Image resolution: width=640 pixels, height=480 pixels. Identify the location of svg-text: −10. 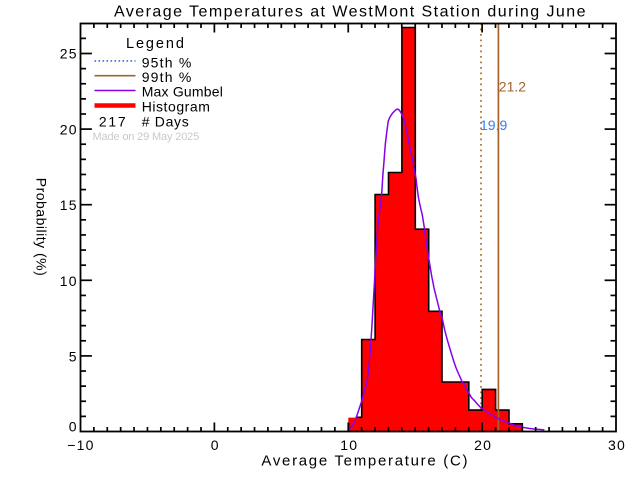
(80, 445).